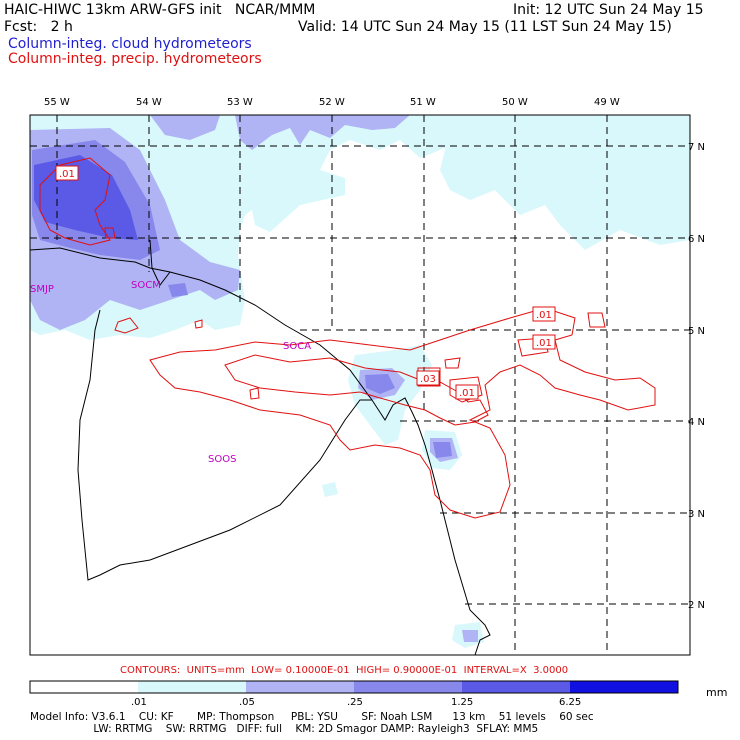  Describe the element at coordinates (354, 687) in the screenshot. I see `colorbar` at that location.